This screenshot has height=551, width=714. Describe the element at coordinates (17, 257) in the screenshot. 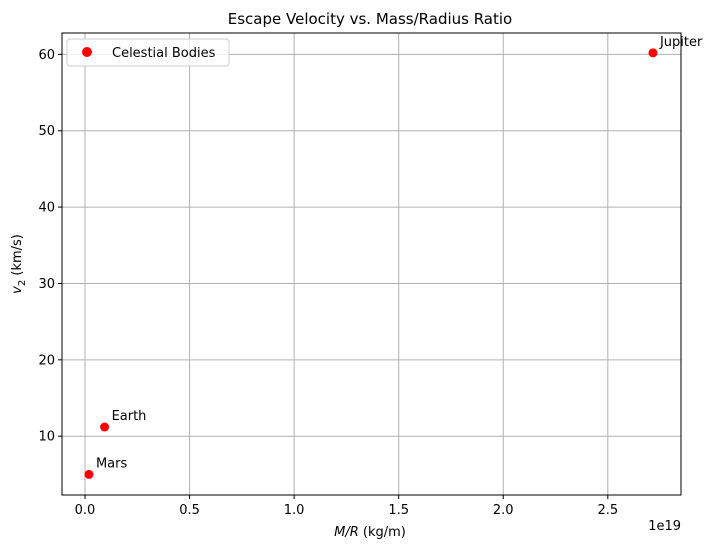

I see `y-axis-label-unit: (km/s)` at that location.